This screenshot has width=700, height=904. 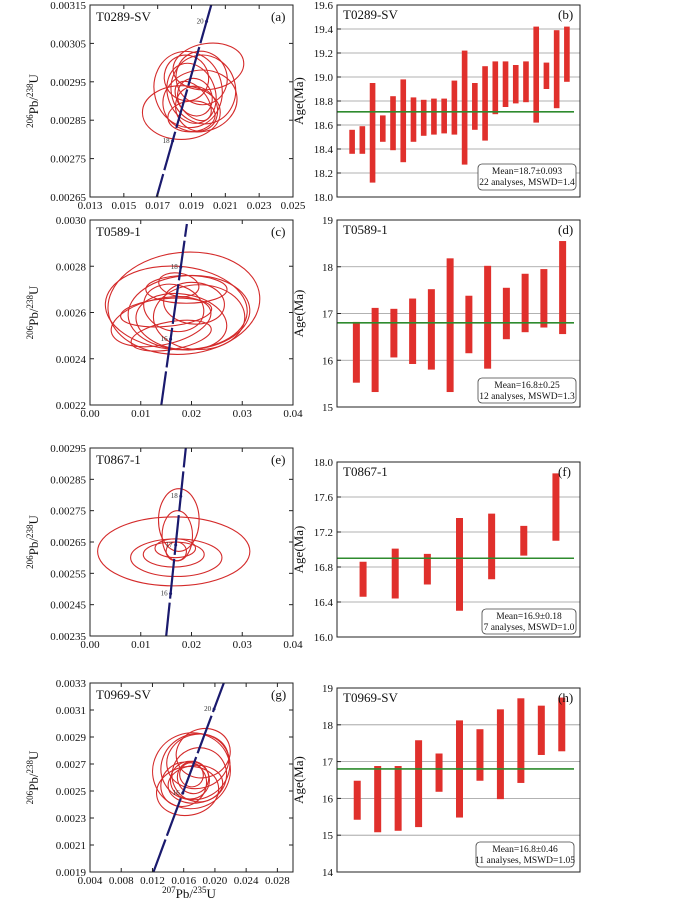 What do you see at coordinates (565, 697) in the screenshot?
I see `panel-label: (h)` at bounding box center [565, 697].